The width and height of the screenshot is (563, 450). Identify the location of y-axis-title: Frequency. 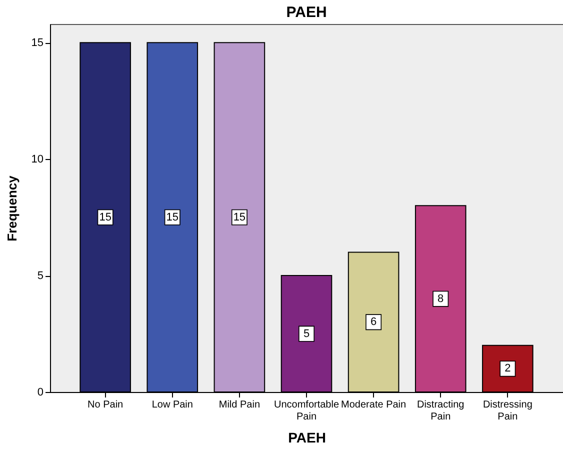
(12, 208).